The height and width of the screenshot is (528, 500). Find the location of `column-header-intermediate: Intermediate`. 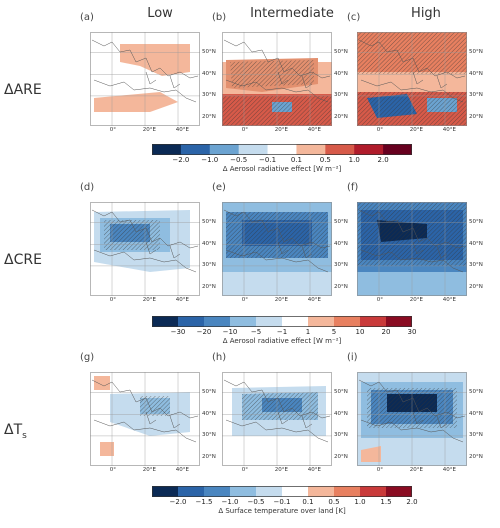

column-header-intermediate: Intermediate is located at coordinates (292, 13).